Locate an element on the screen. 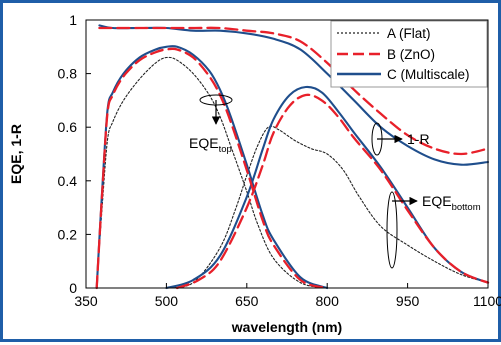 The width and height of the screenshot is (501, 345). eqe-top-main: EQE is located at coordinates (204, 143).